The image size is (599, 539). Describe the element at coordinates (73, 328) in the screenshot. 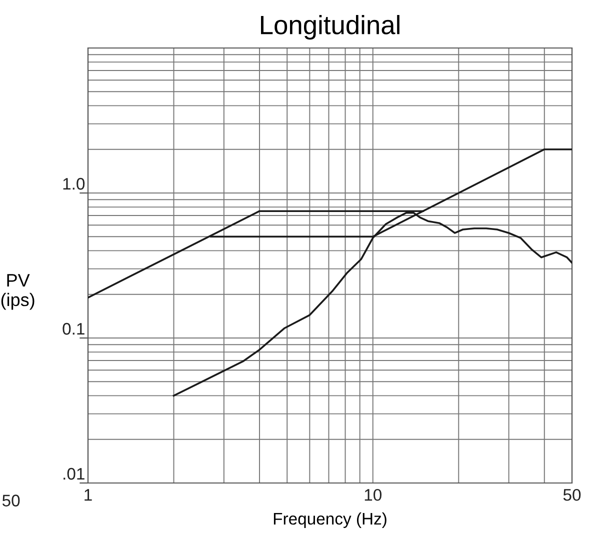

I see `y-tick-label: 0.1` at that location.